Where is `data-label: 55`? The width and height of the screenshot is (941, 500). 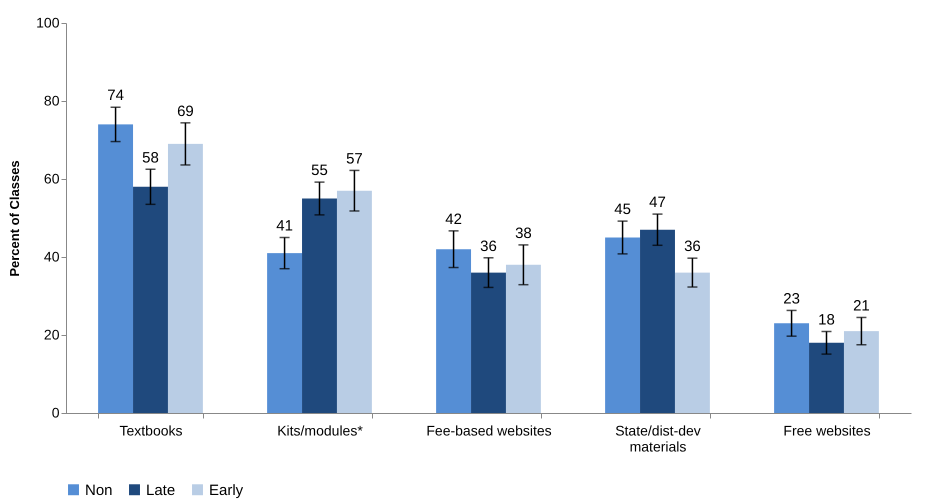
data-label: 55 is located at coordinates (319, 171).